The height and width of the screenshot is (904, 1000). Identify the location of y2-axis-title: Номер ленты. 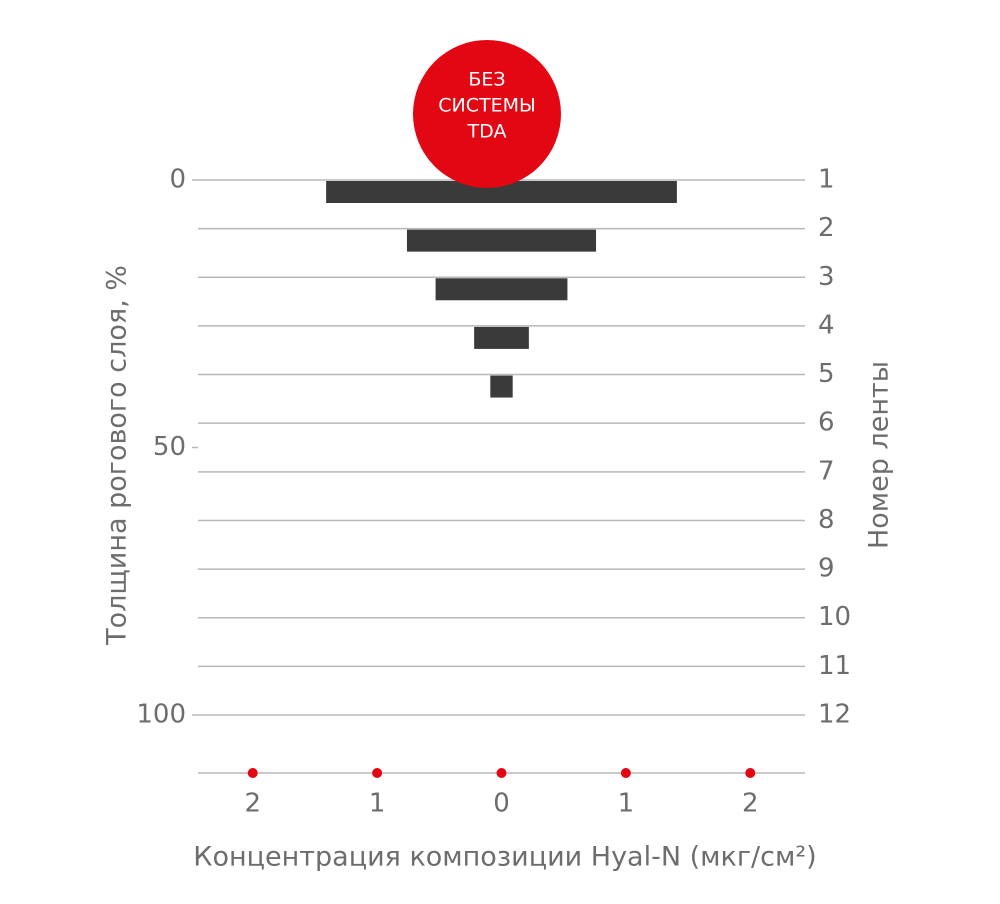
(879, 455).